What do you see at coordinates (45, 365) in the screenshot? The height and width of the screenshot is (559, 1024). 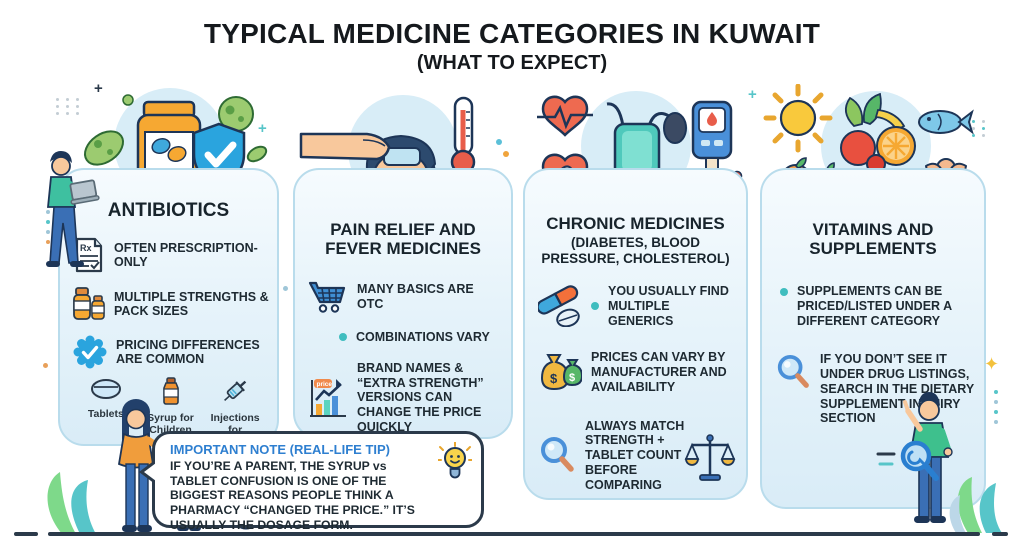 I see `orange-dot` at bounding box center [45, 365].